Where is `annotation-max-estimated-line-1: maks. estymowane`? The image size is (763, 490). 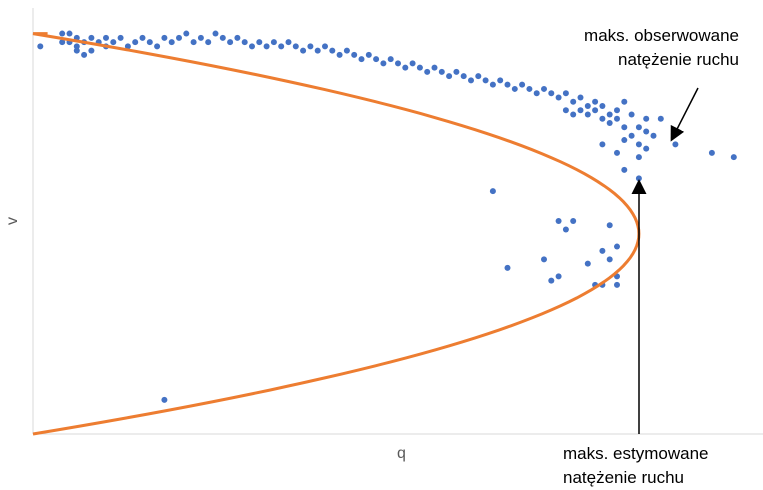 annotation-max-estimated-line-1: maks. estymowane is located at coordinates (636, 453).